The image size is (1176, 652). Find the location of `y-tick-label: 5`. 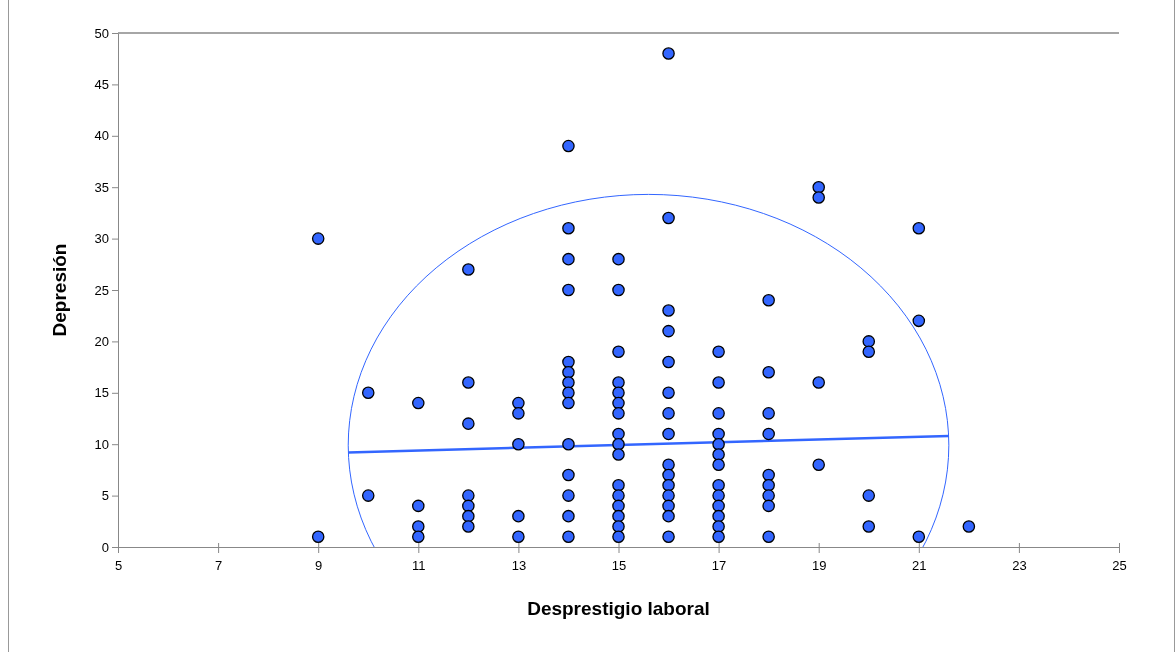

y-tick-label: 5 is located at coordinates (105, 496).